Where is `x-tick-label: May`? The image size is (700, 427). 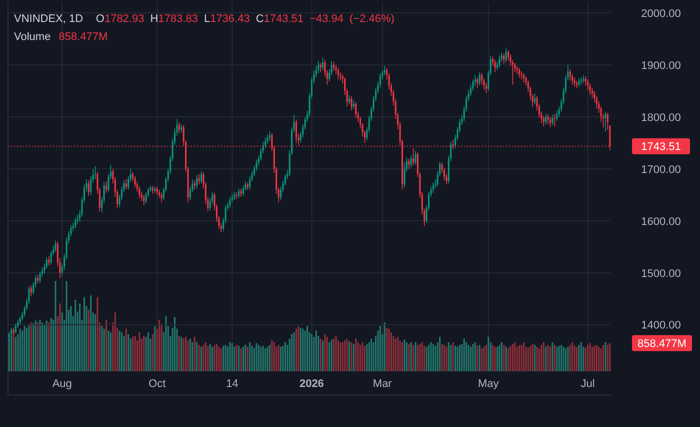 x-tick-label: May is located at coordinates (489, 384).